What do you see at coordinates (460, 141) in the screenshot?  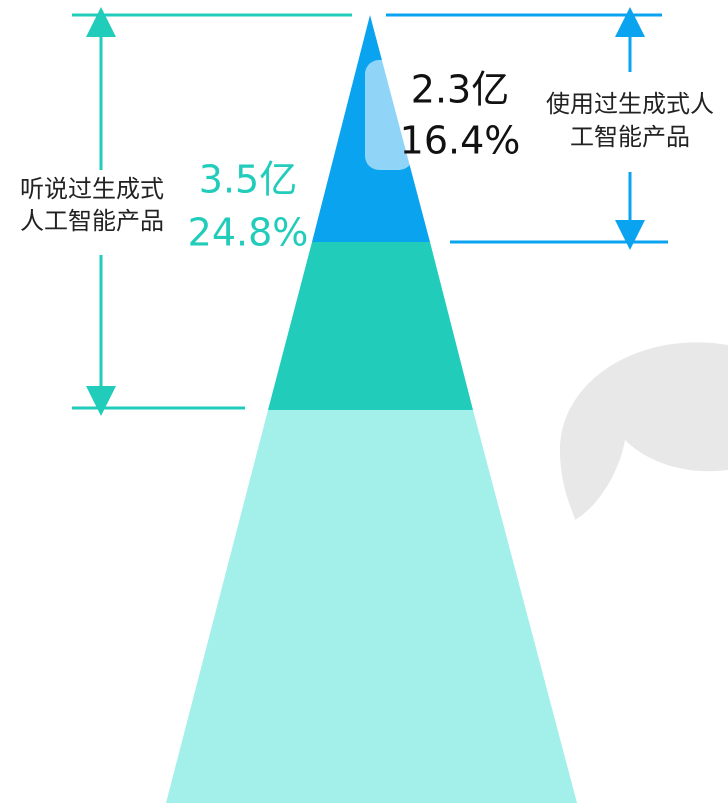 I see `right-share: 16.4%` at bounding box center [460, 141].